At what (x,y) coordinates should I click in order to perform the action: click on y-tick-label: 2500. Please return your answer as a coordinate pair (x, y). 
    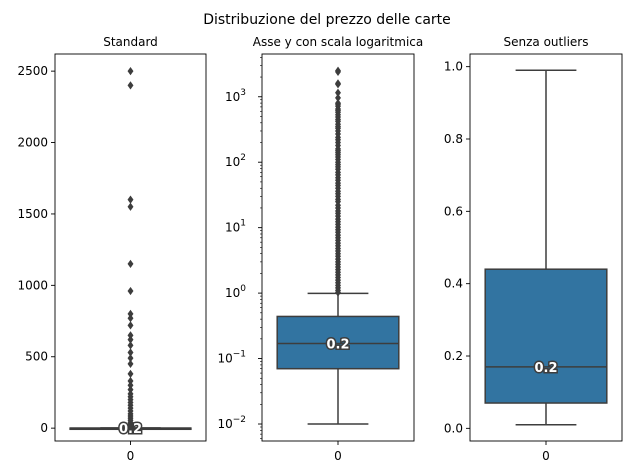
    Looking at the image, I should click on (32, 71).